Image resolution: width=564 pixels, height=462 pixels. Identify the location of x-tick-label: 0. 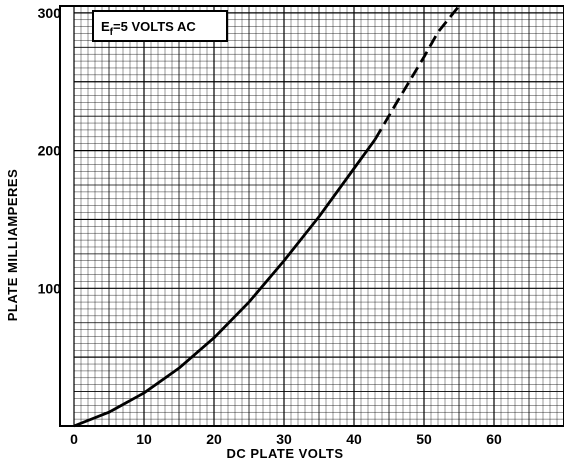
(74, 439).